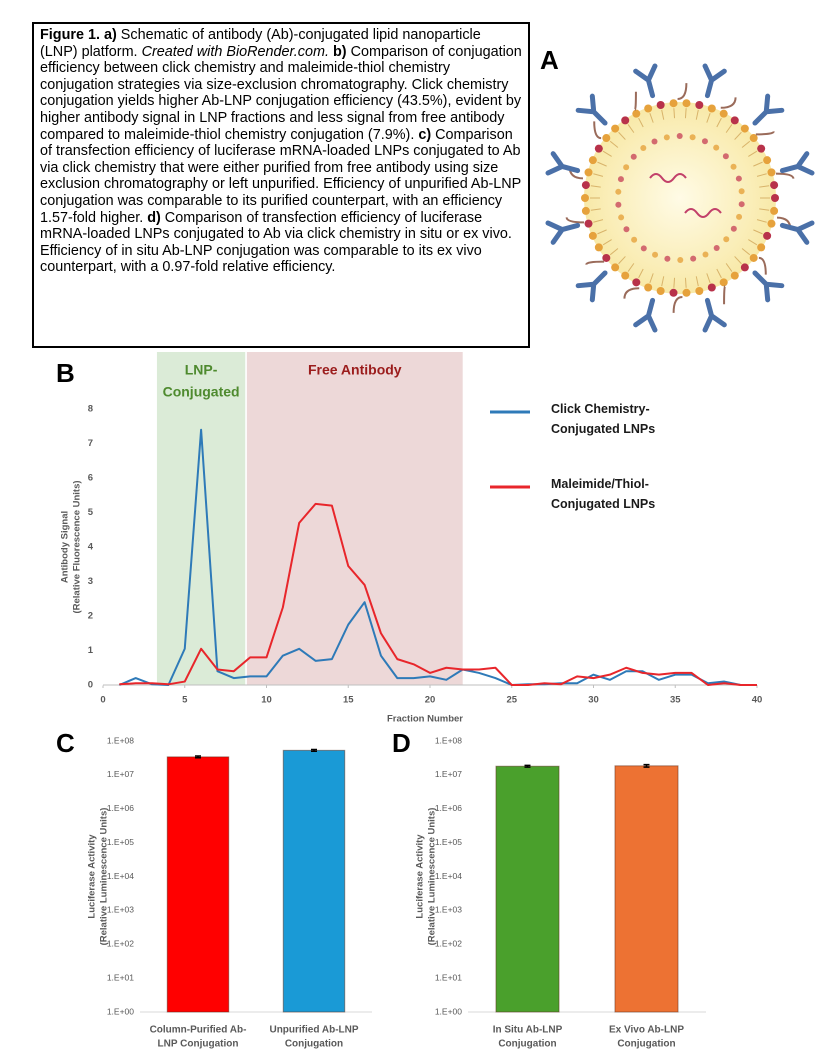 The width and height of the screenshot is (816, 1056). What do you see at coordinates (65, 547) in the screenshot?
I see `y-axis-label: Antibody Signal` at bounding box center [65, 547].